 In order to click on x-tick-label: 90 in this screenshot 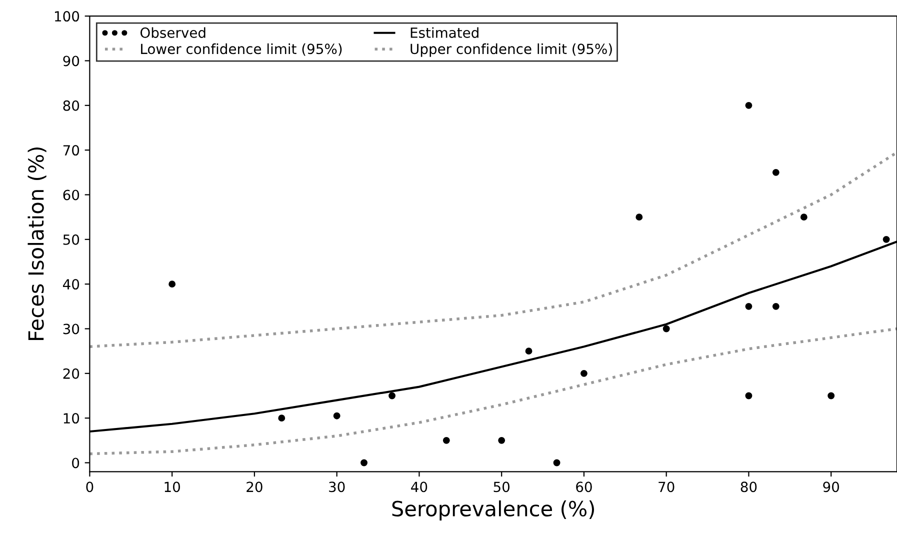, I will do `click(831, 487)`.